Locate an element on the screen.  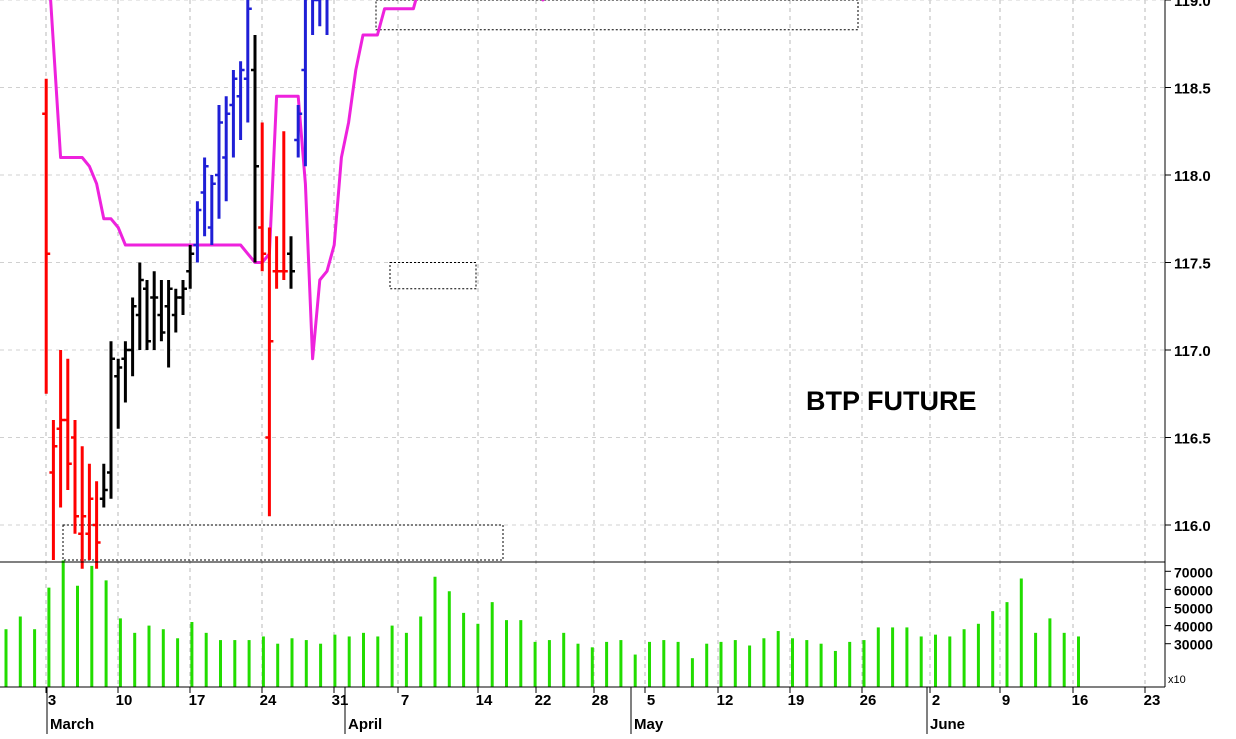
x-tick-label: 22 is located at coordinates (543, 700).